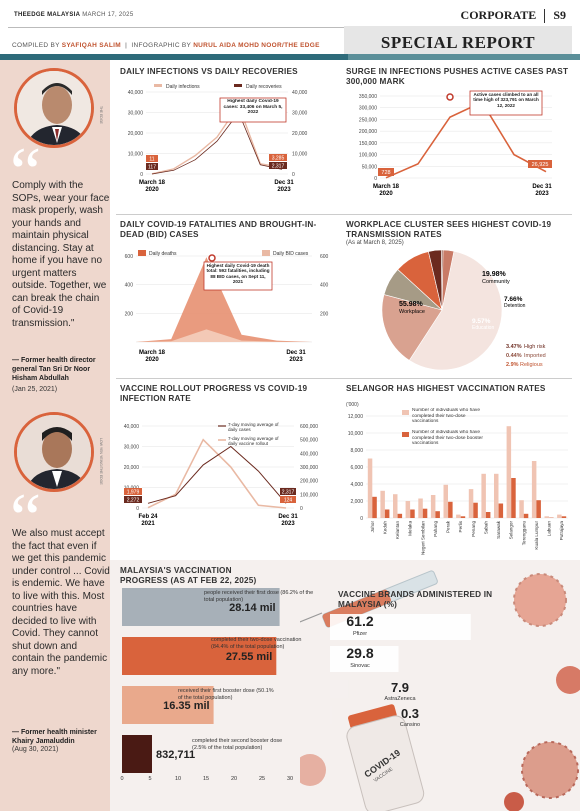  Describe the element at coordinates (360, 666) in the screenshot. I see `brand-name: Sinovac` at that location.